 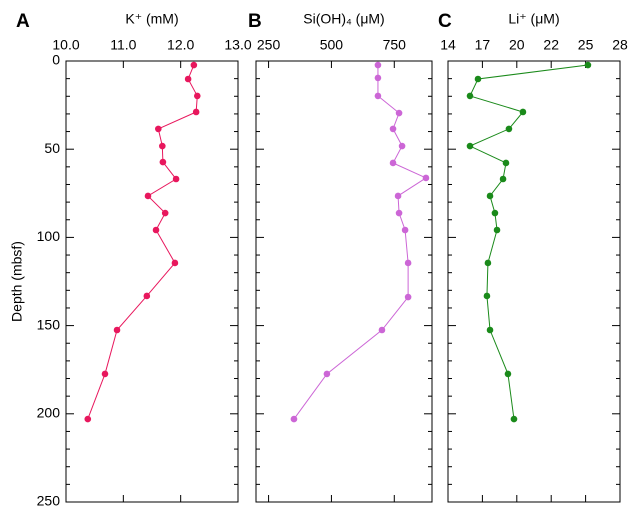 I want to click on x-tick-label: 13.0, so click(x=237, y=45).